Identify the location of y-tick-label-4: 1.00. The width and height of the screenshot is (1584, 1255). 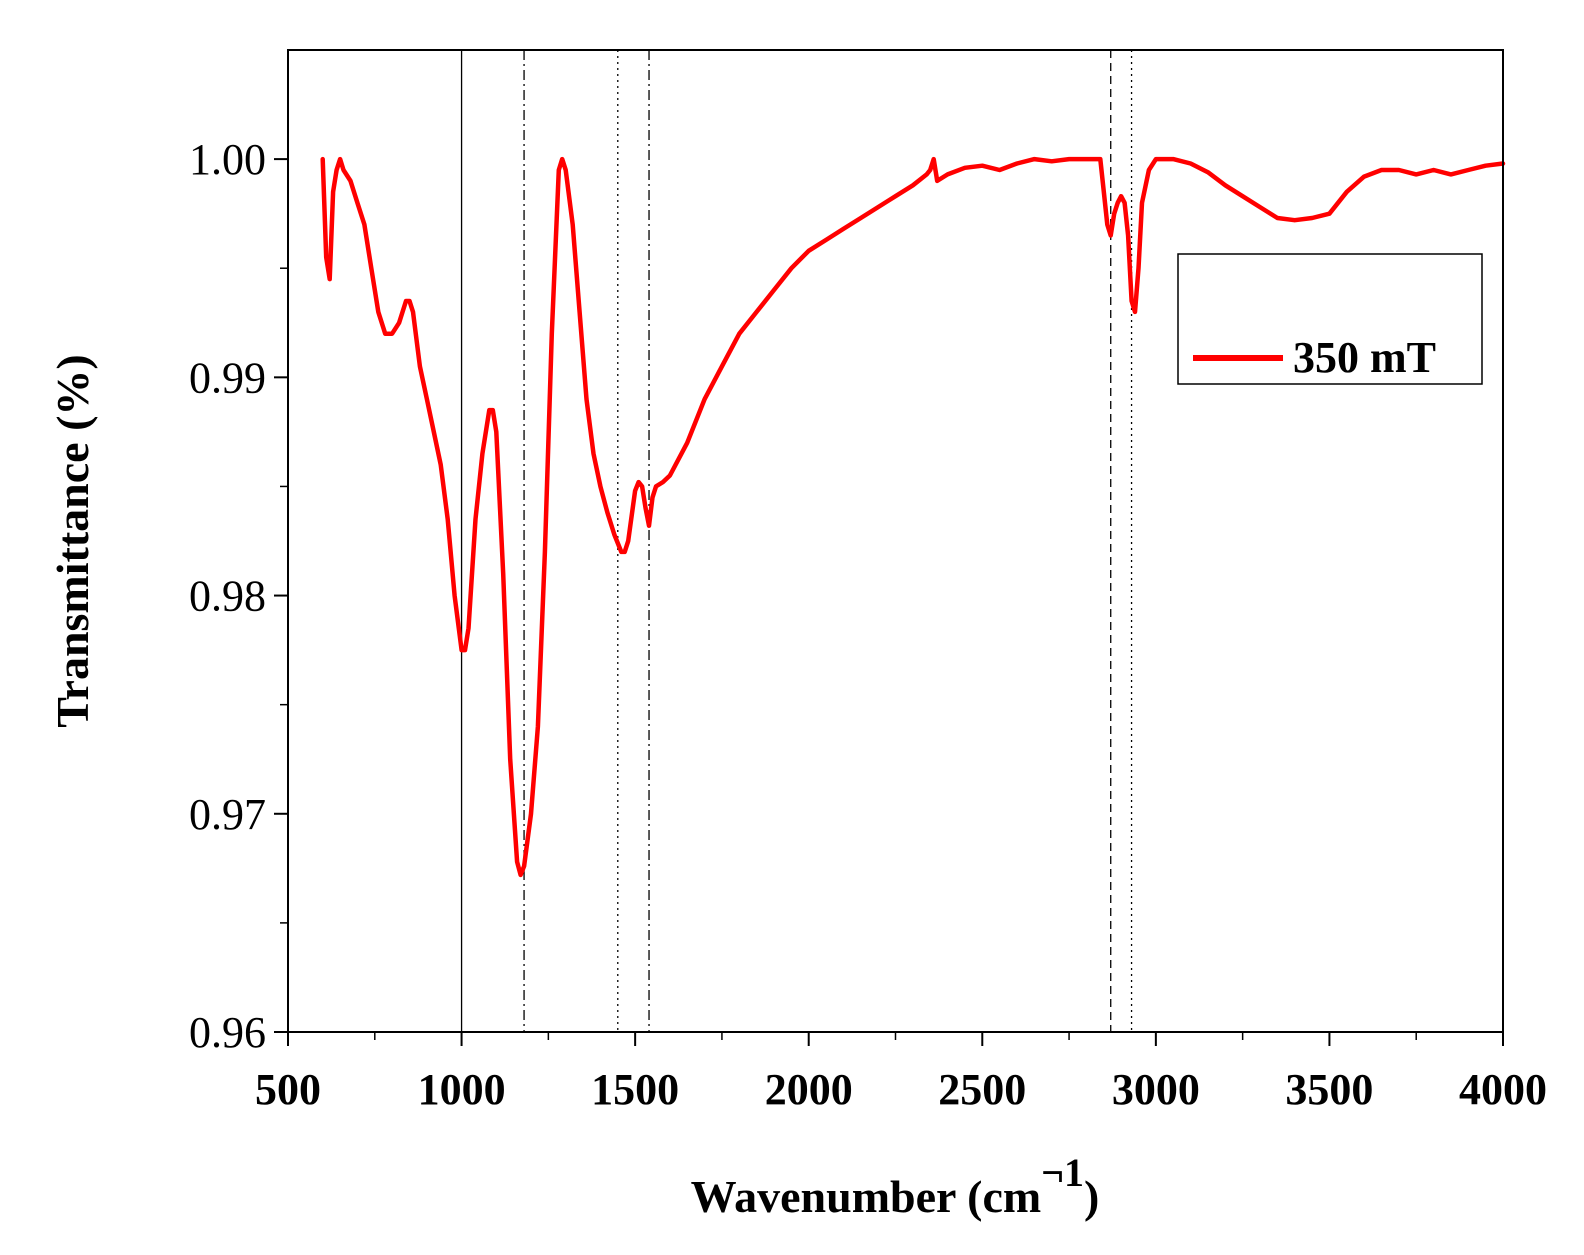
(227, 159).